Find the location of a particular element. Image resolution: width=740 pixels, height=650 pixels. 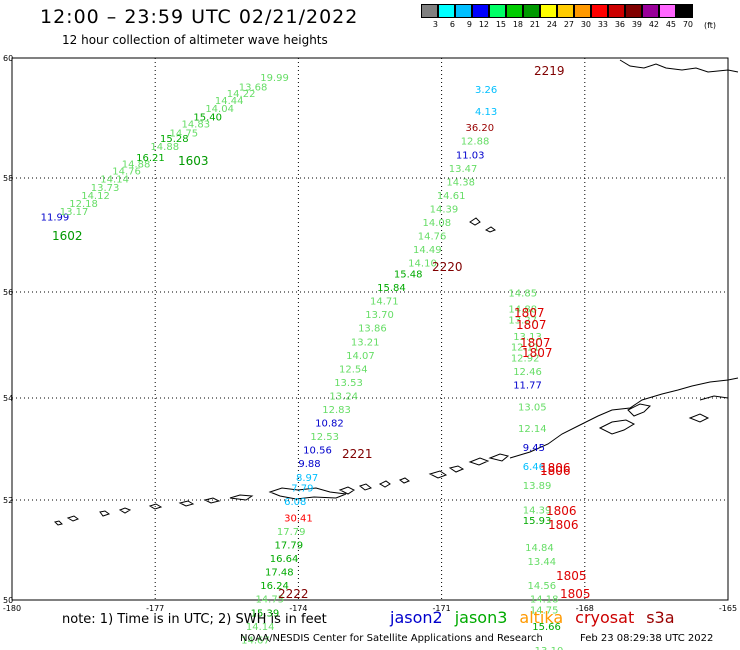

wave-height-value: 15.48 is located at coordinates (408, 275).